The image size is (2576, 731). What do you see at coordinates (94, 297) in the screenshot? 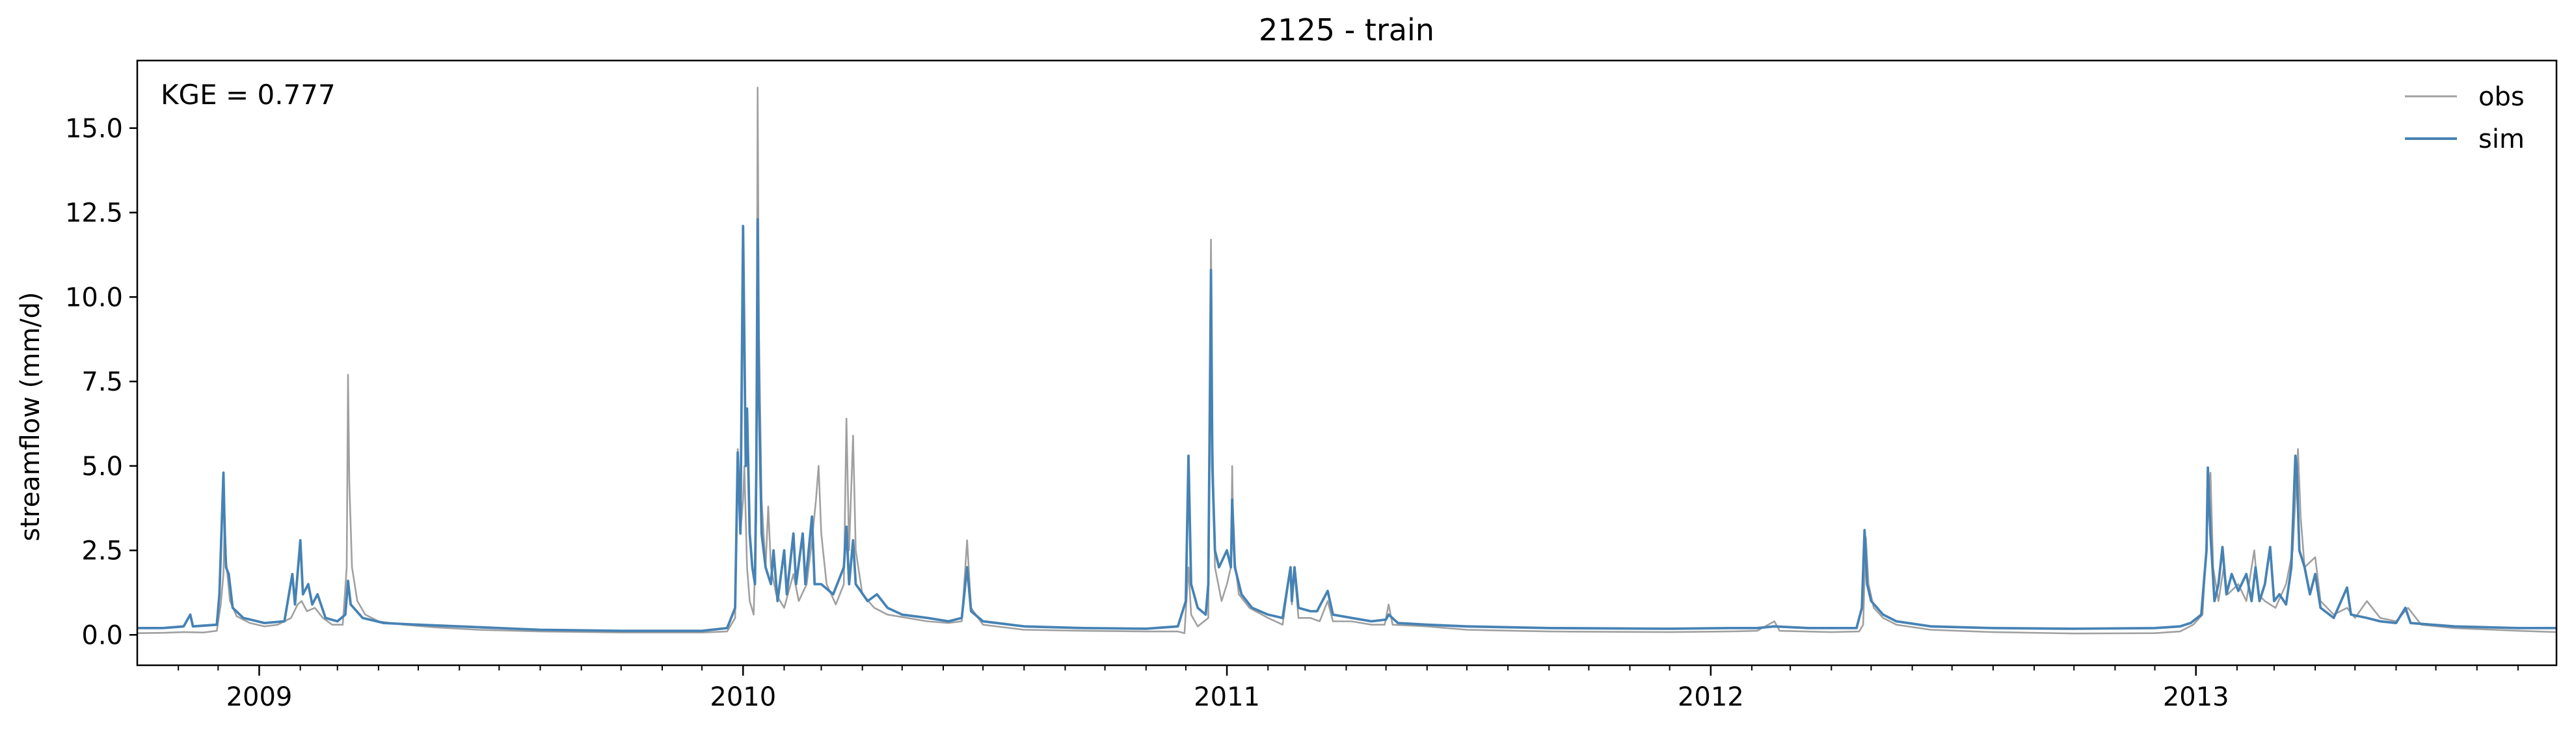
I see `y-tick-label: 10.0` at bounding box center [94, 297].